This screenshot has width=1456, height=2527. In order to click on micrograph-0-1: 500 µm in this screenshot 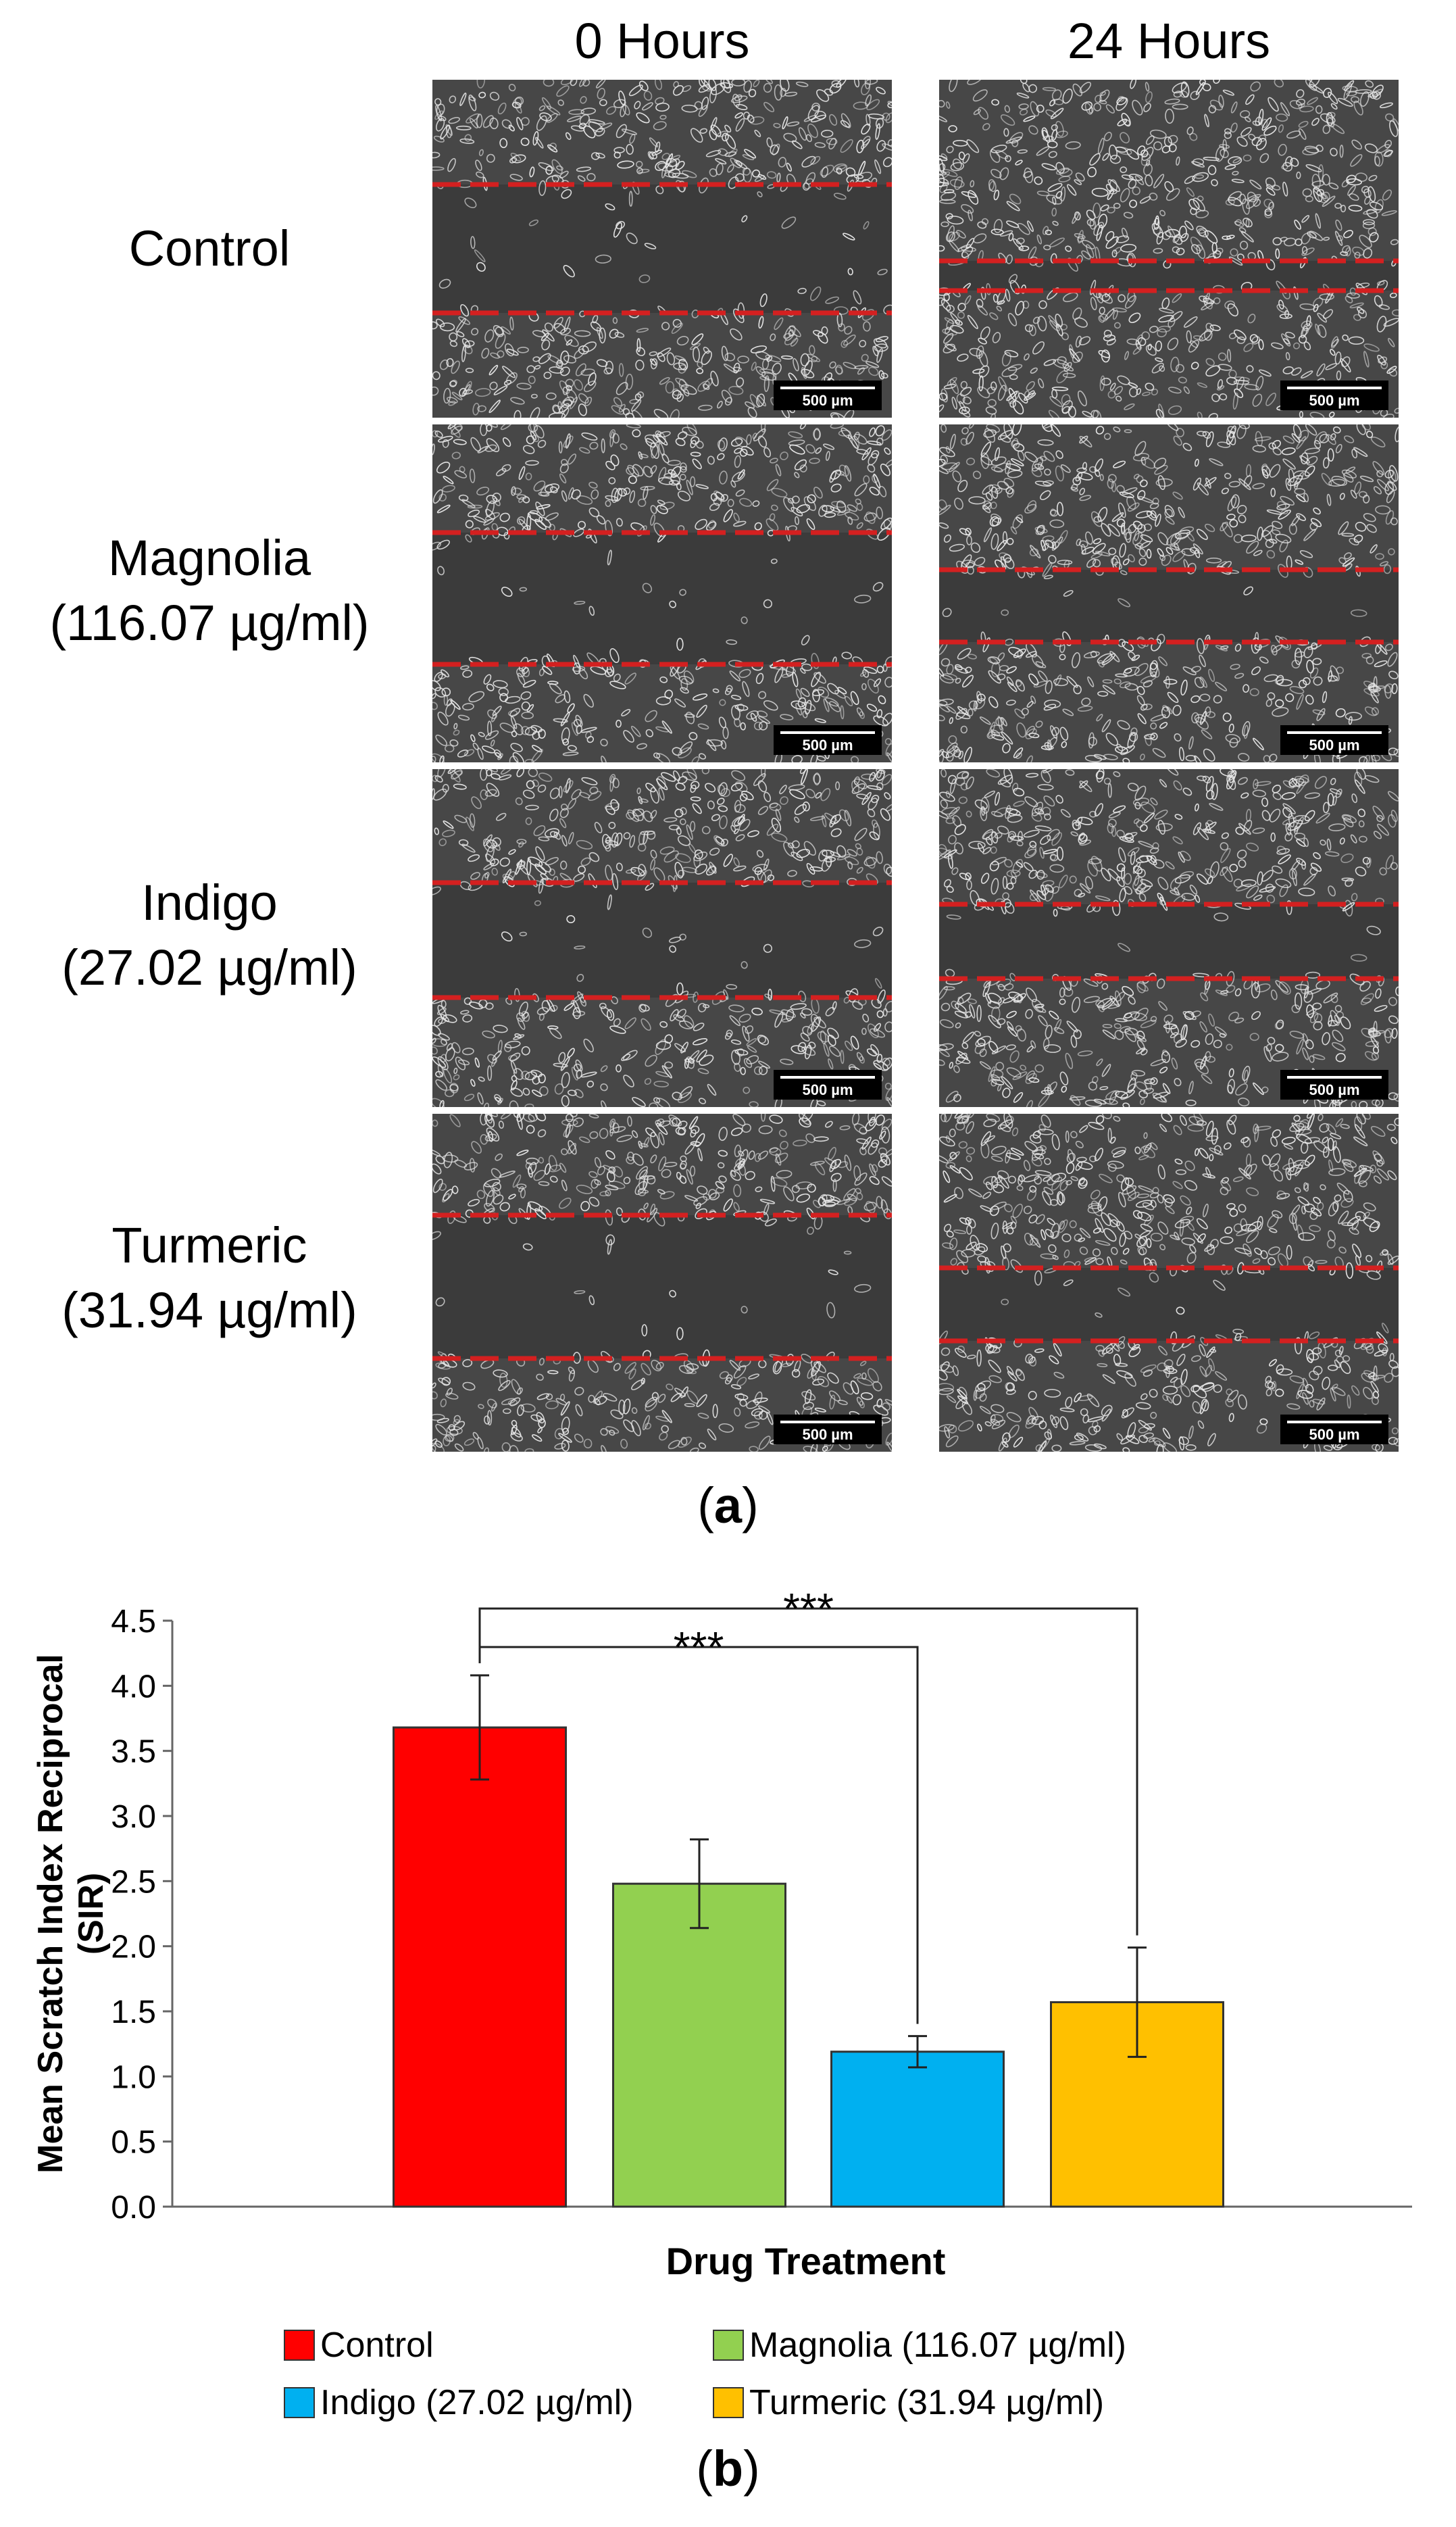, I will do `click(1169, 249)`.